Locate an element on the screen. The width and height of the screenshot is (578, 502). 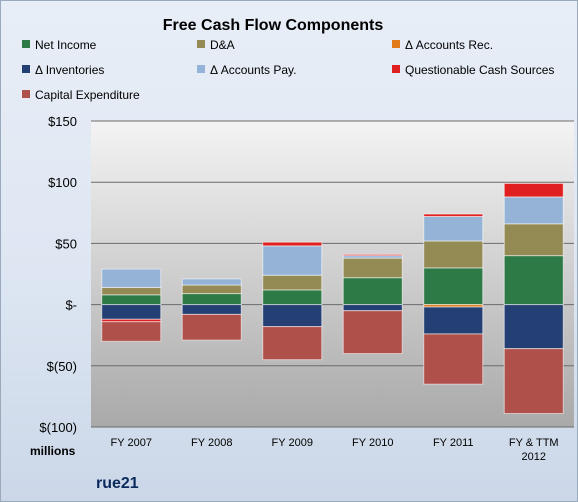
y-tick-label: $100 is located at coordinates (62, 182).